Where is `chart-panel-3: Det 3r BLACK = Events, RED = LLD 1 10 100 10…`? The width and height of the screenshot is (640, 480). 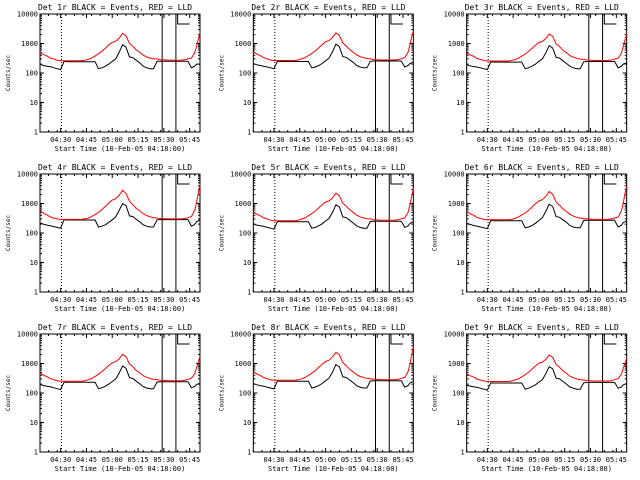
chart-panel-3: Det 3r BLACK = Events, RED = LLD 1 10 100 10… is located at coordinates (530, 78).